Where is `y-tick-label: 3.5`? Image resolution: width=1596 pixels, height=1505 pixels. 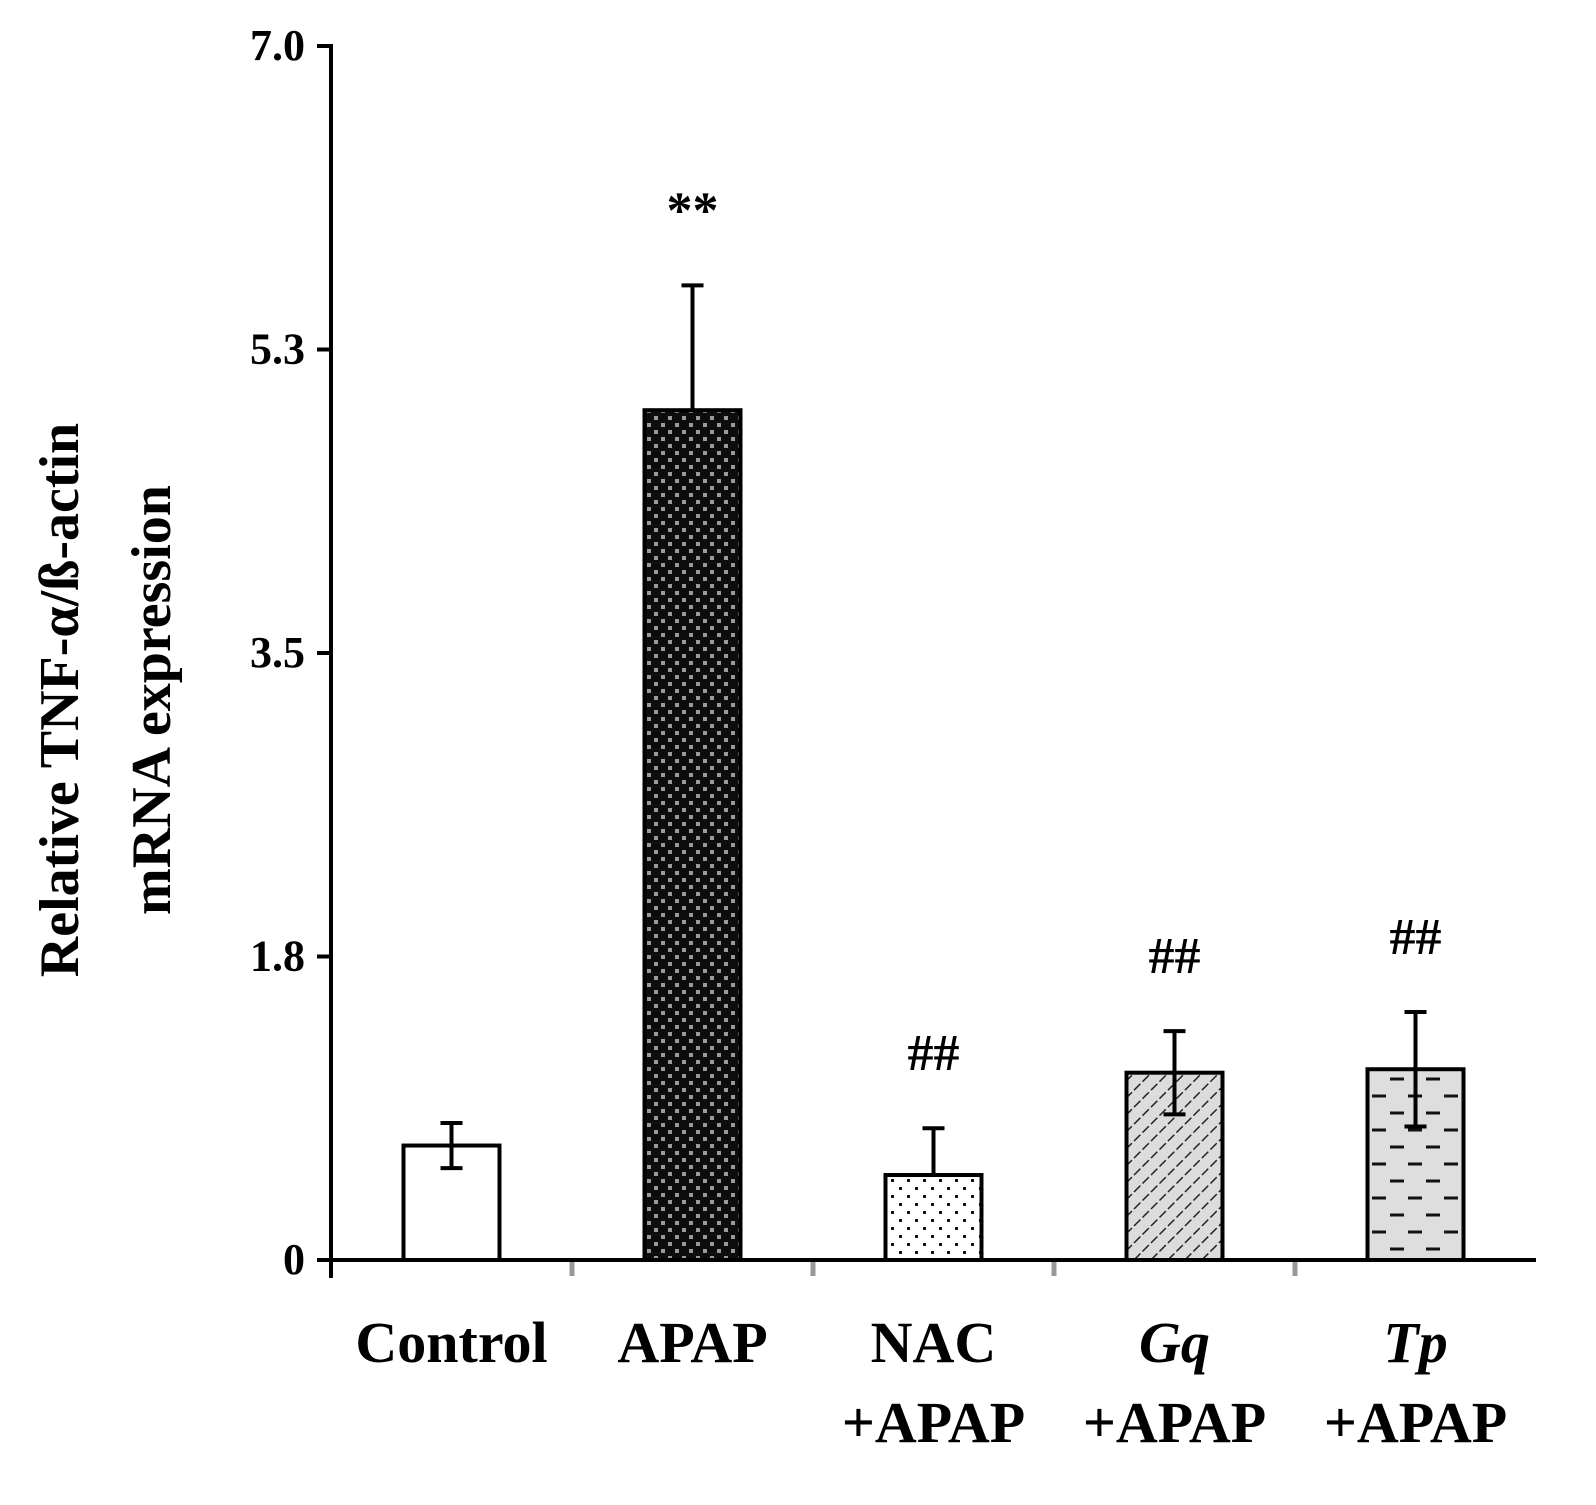
y-tick-label: 3.5 is located at coordinates (277, 652).